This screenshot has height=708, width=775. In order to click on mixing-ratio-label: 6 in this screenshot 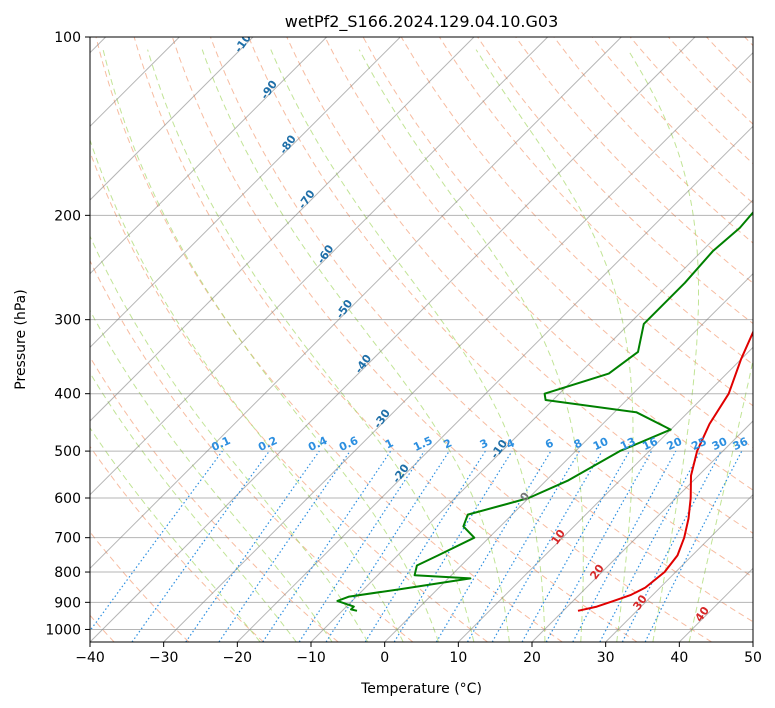, I will do `click(549, 443)`.